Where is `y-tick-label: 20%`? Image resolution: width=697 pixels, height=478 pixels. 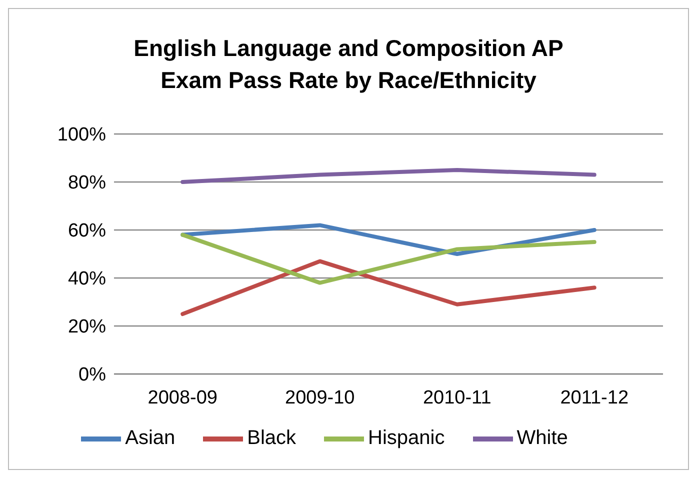
y-tick-label: 20% is located at coordinates (87, 327).